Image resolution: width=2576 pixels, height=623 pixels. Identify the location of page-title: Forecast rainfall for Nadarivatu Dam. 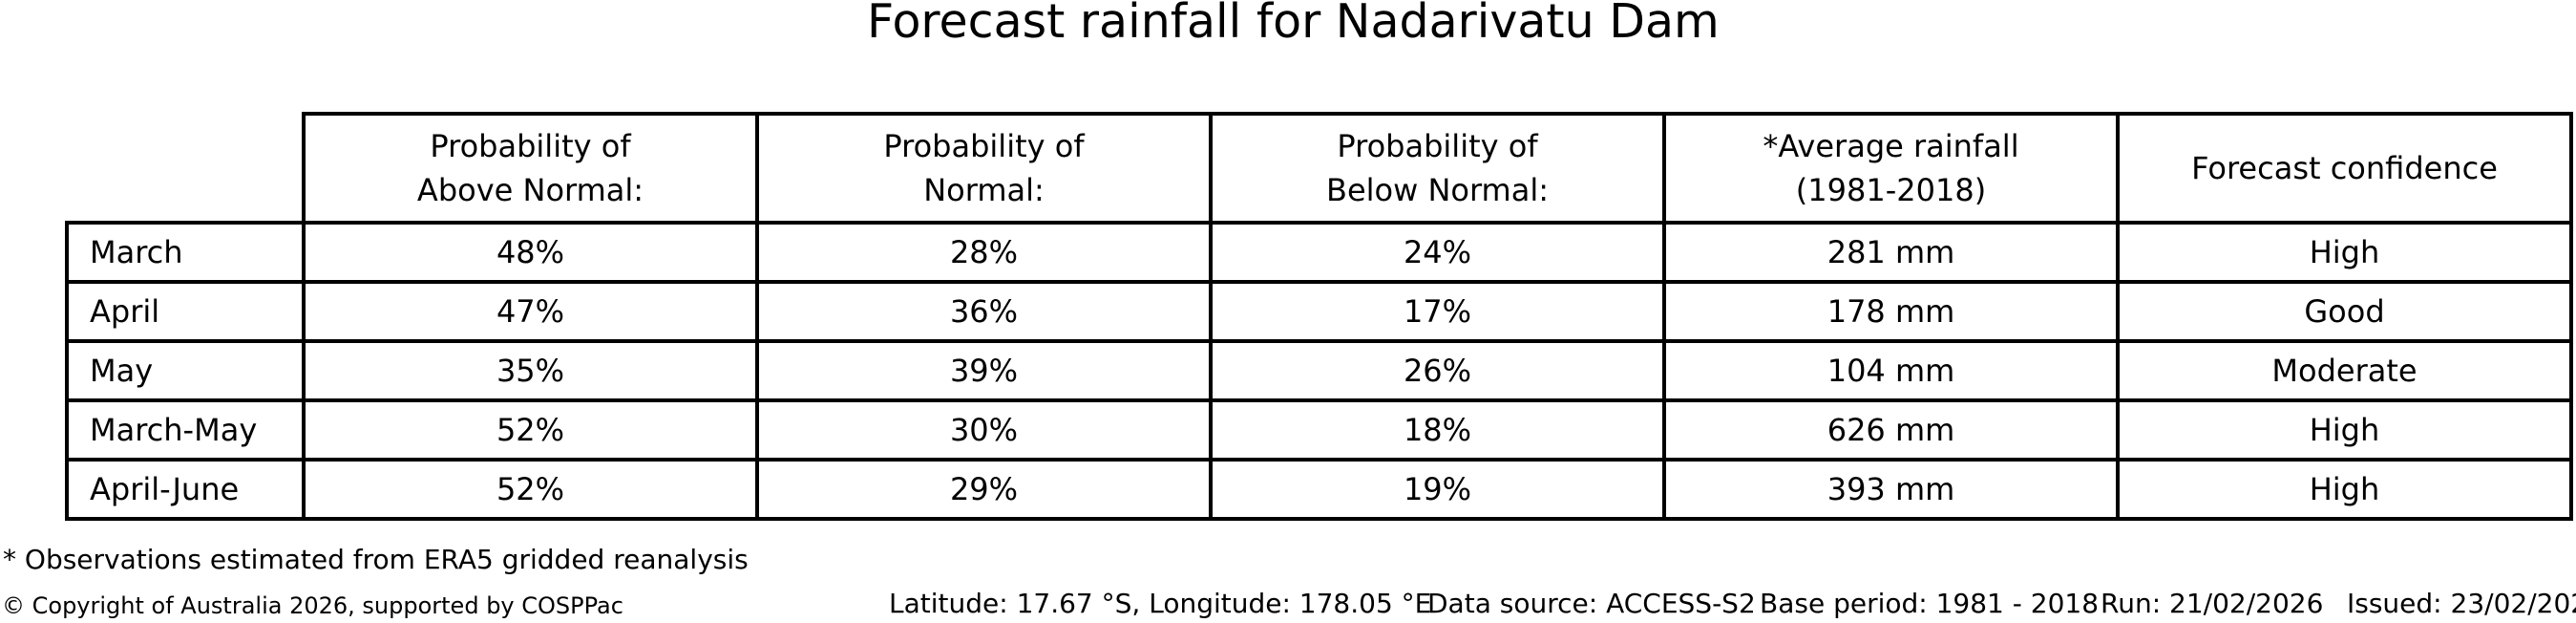
(1293, 24).